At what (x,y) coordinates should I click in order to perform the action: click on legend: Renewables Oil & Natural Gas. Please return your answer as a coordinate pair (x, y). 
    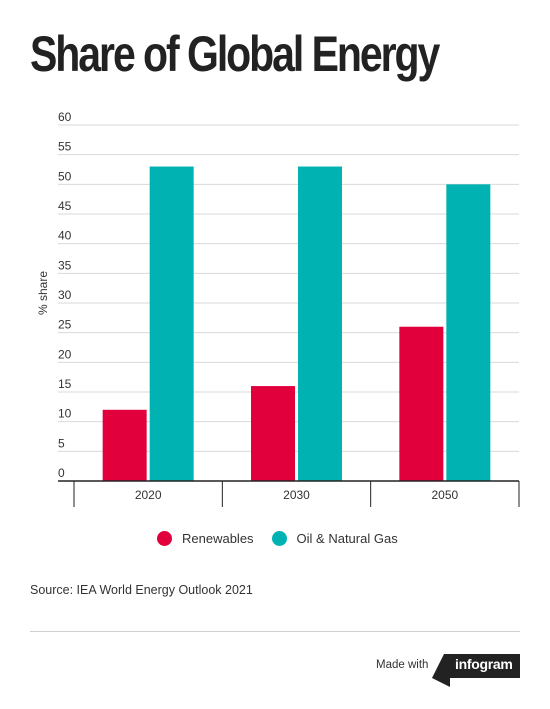
    Looking at the image, I should click on (286, 538).